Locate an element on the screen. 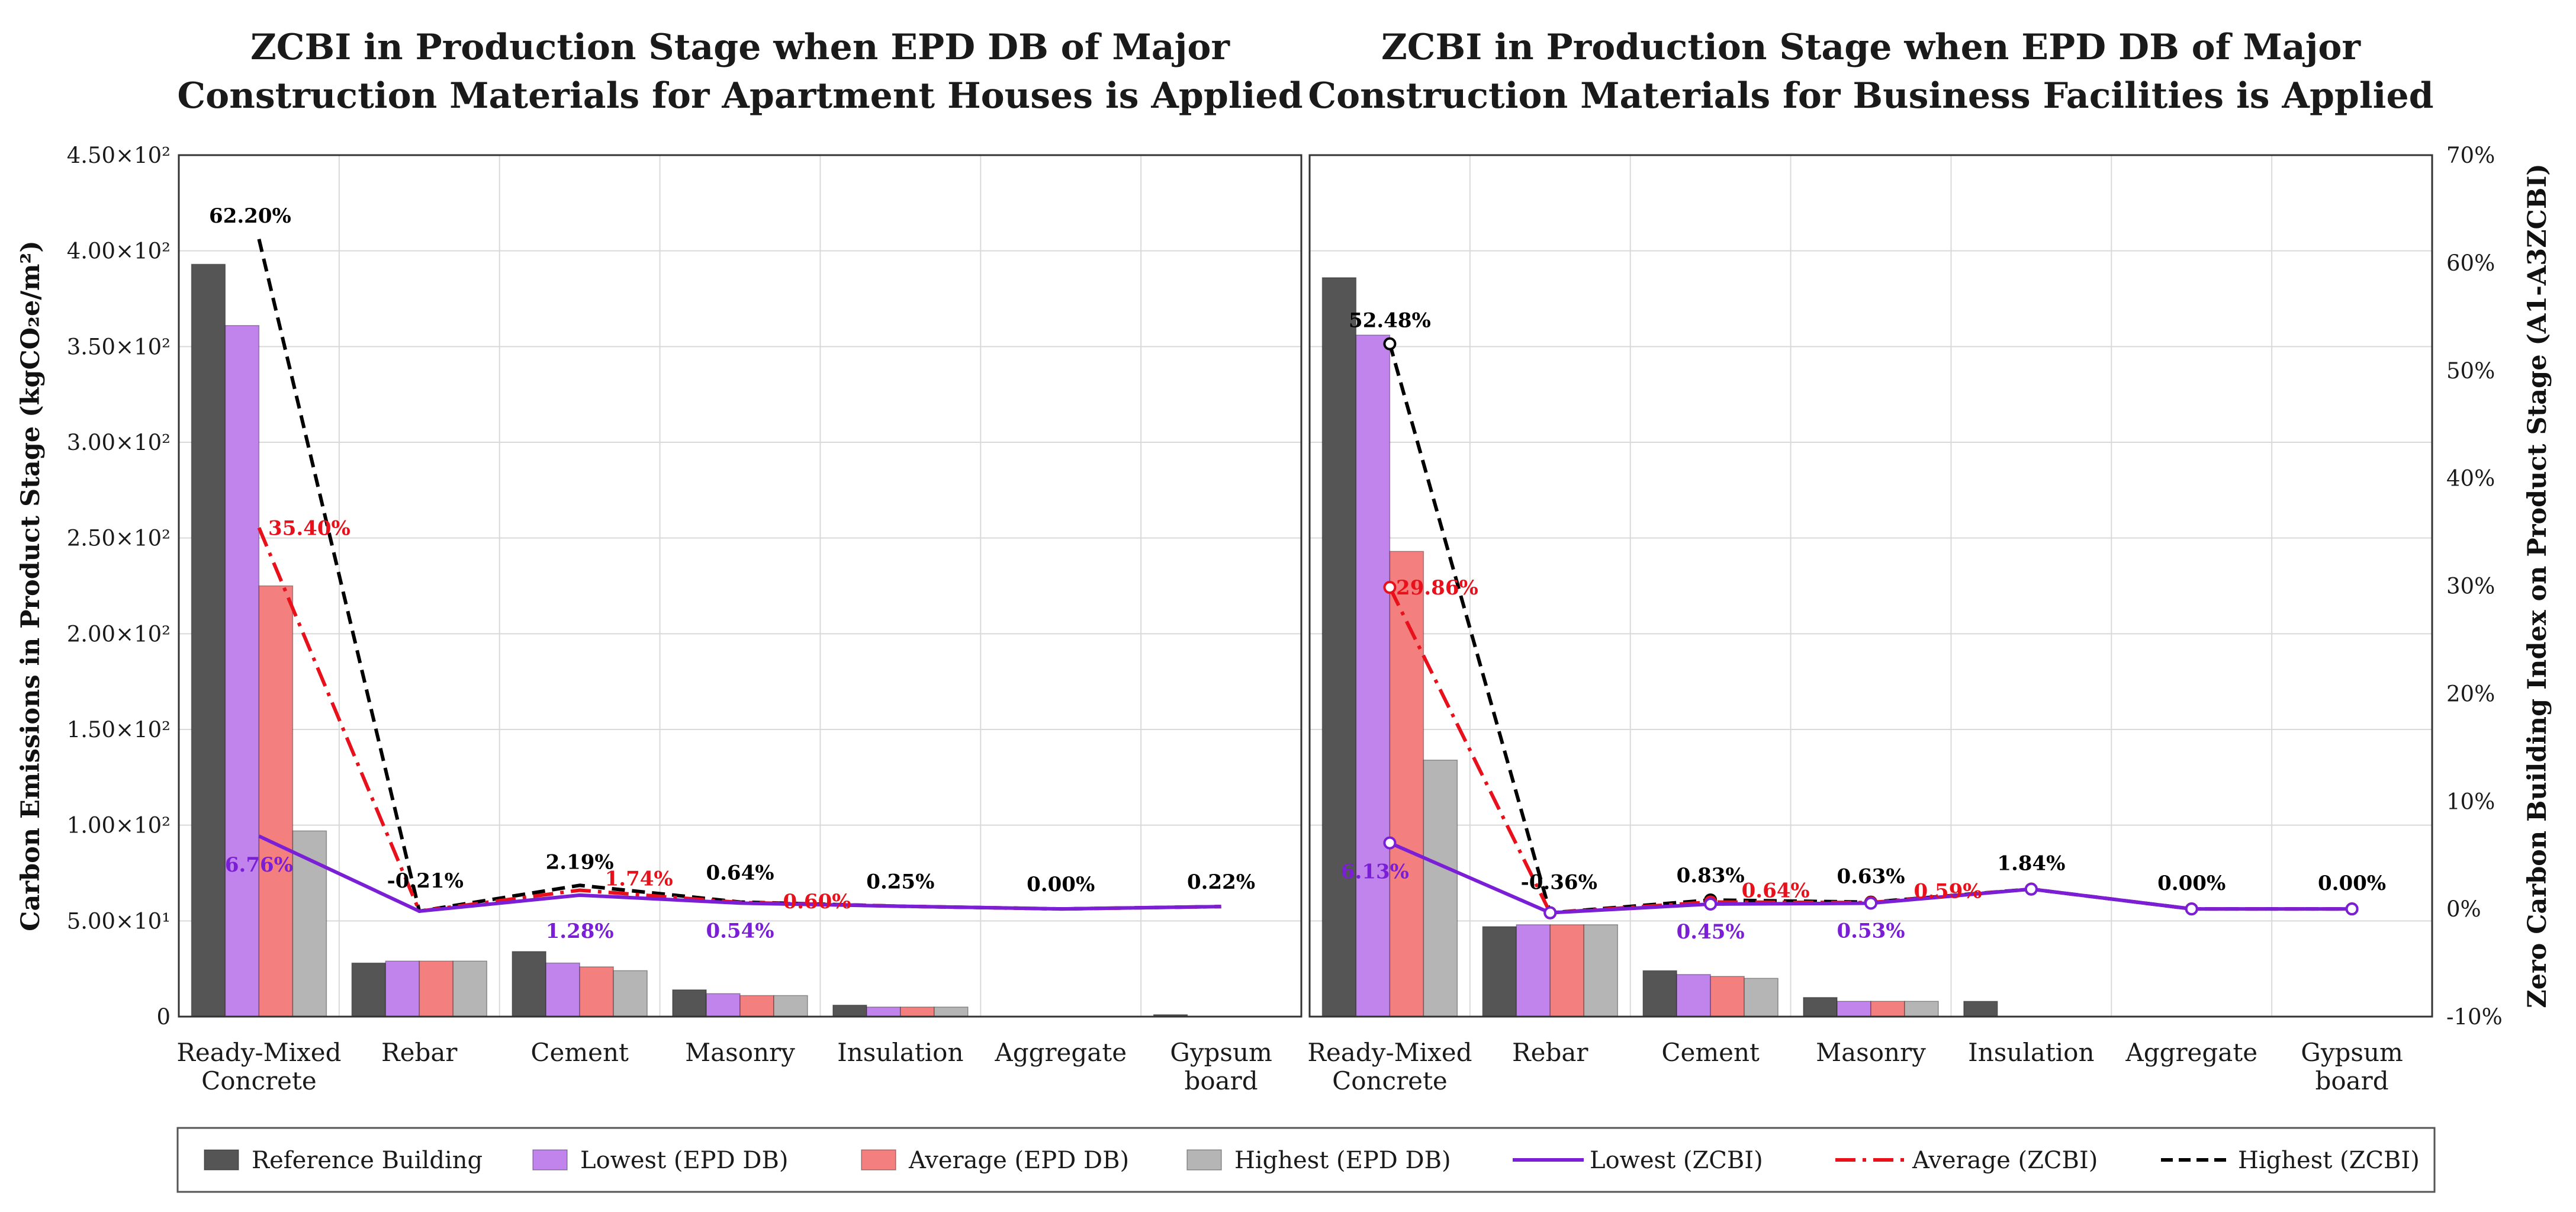 This screenshot has width=2576, height=1212. legend-label: Highest (EPD DB) is located at coordinates (1343, 1160).